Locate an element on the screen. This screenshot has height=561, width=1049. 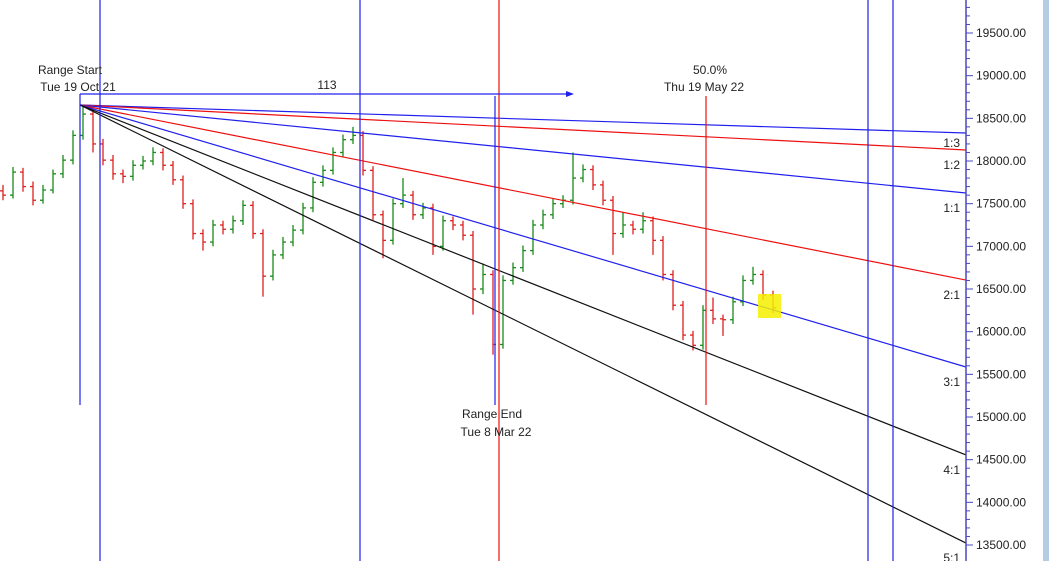
fan-labels: 1:3 1:2 1:1 2:1 3:1 4:1 5:1 is located at coordinates (951, 348).